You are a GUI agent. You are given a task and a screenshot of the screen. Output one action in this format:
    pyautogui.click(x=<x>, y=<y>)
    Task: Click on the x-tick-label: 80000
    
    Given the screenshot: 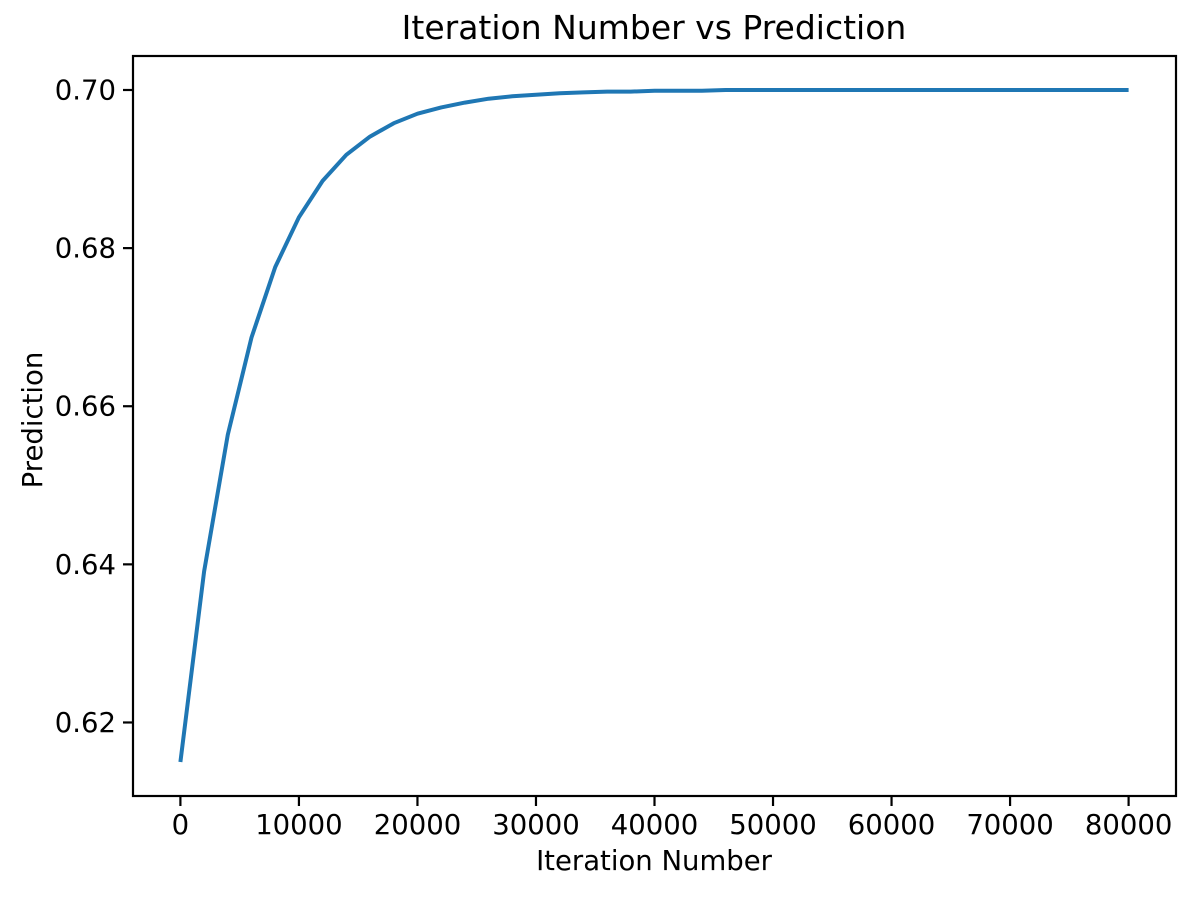 What is the action you would take?
    pyautogui.click(x=1128, y=825)
    